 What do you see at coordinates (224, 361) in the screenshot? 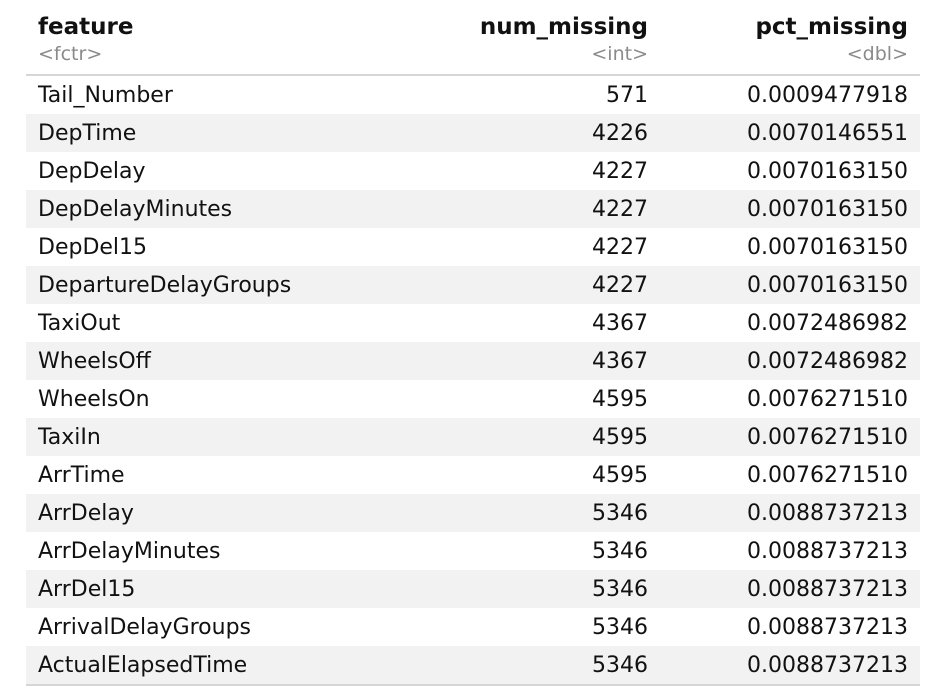
I see `feature-cell: WheelsOff` at bounding box center [224, 361].